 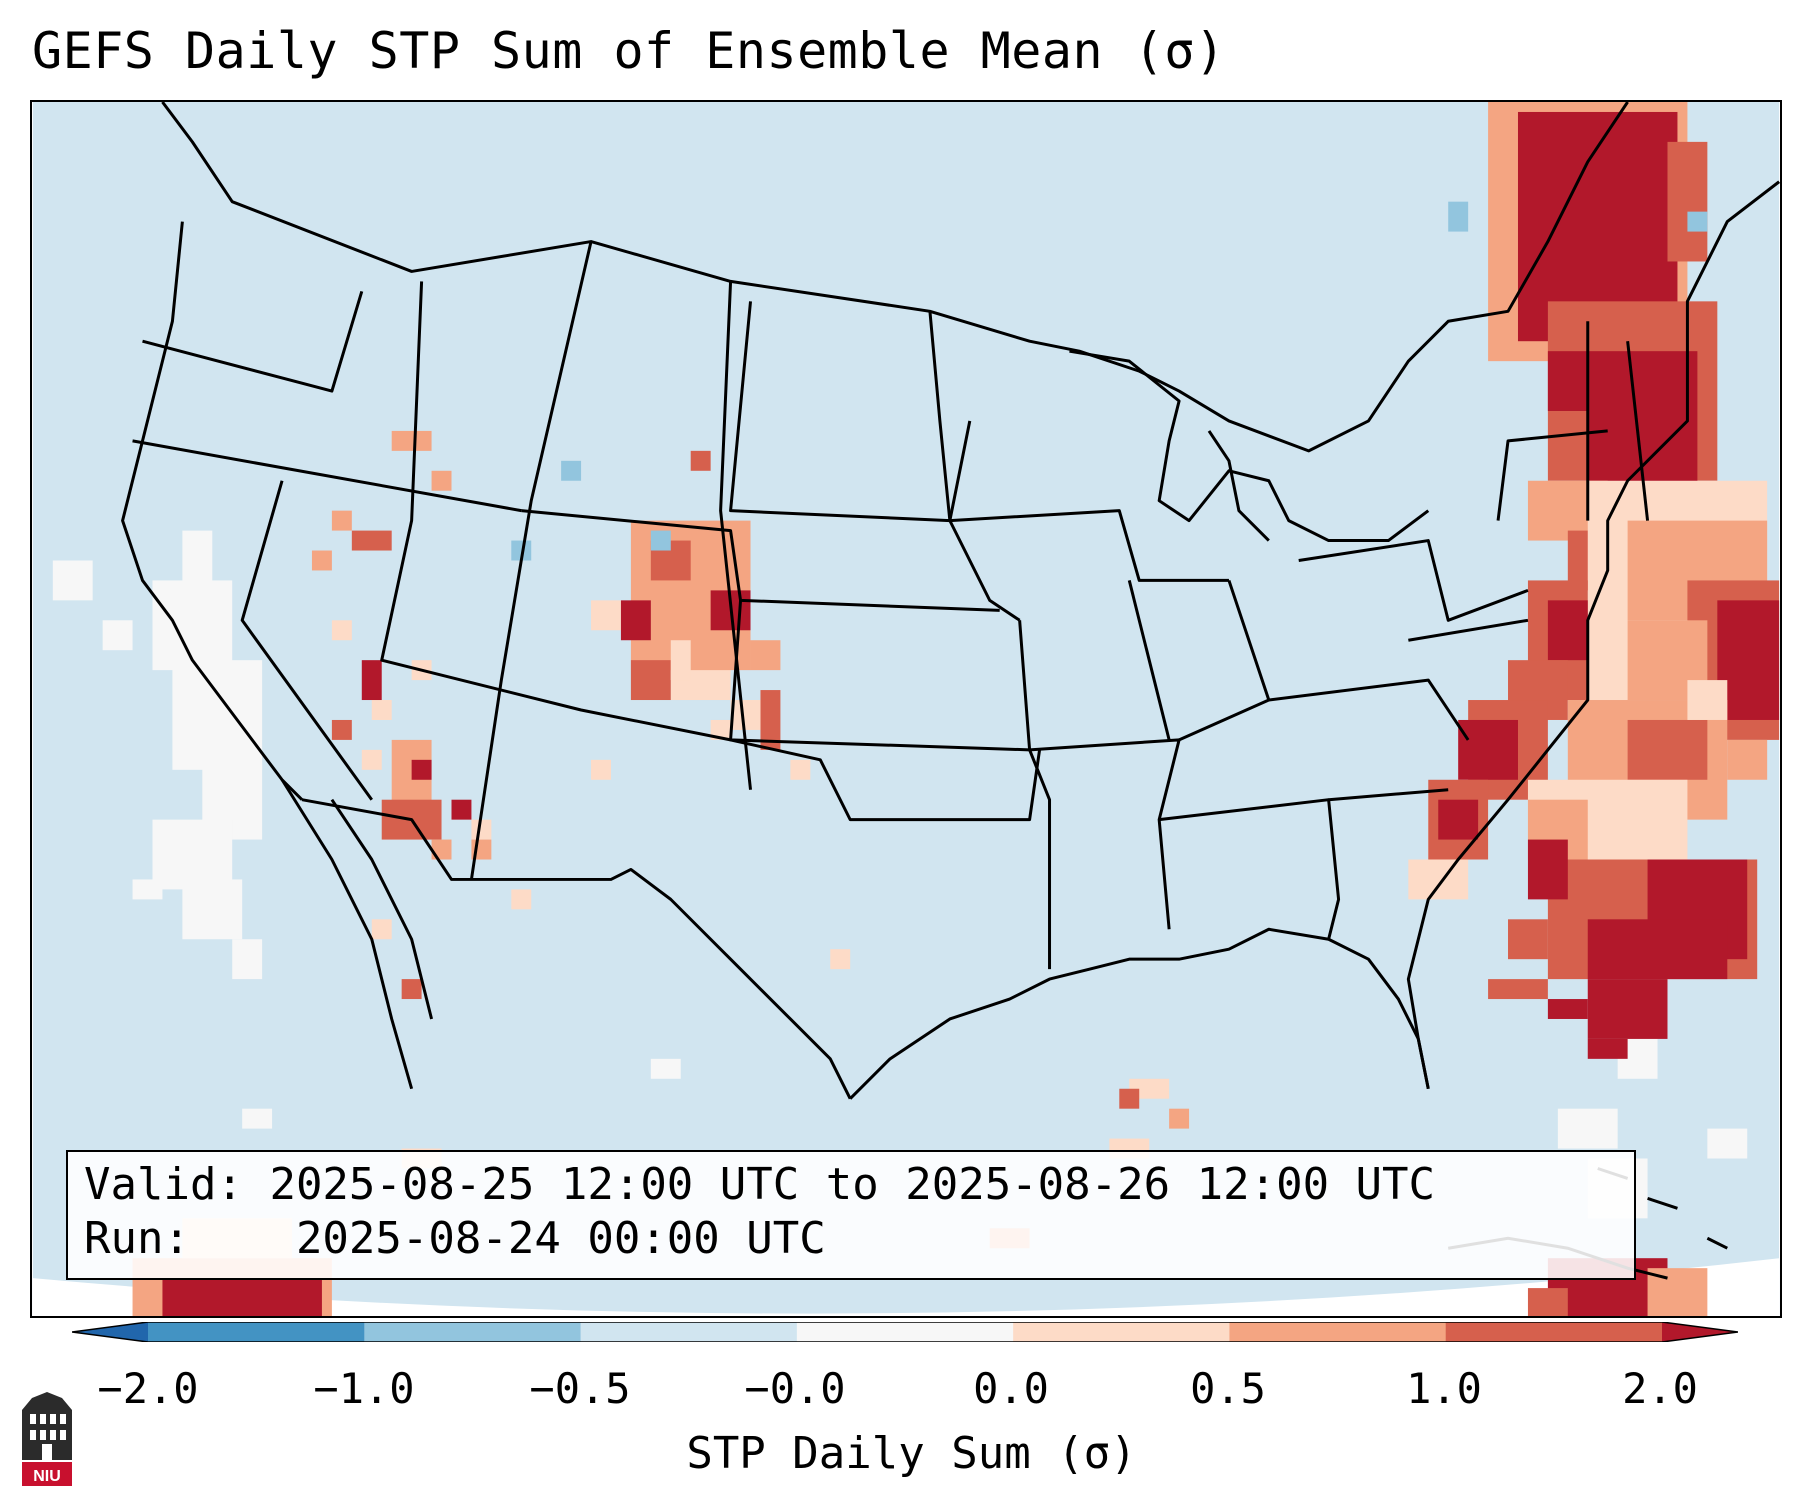 I want to click on outside-domain, so click(x=906, y=1287).